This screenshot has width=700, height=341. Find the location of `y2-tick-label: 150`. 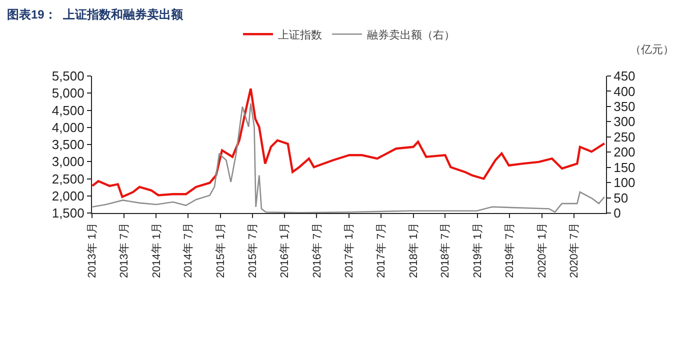

y2-tick-label: 150 is located at coordinates (625, 167).